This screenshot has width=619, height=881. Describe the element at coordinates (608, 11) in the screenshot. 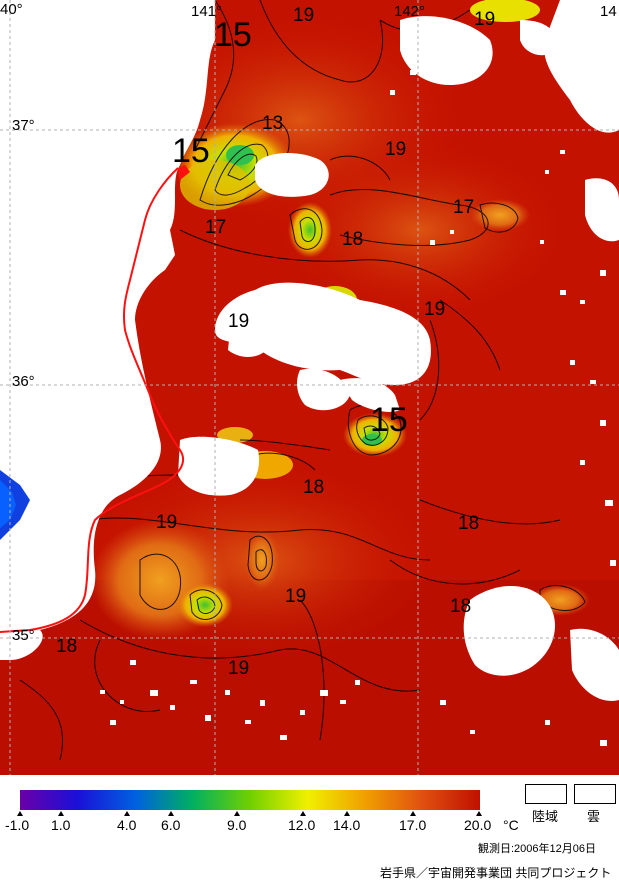

I see `lon-label-143: 14` at that location.